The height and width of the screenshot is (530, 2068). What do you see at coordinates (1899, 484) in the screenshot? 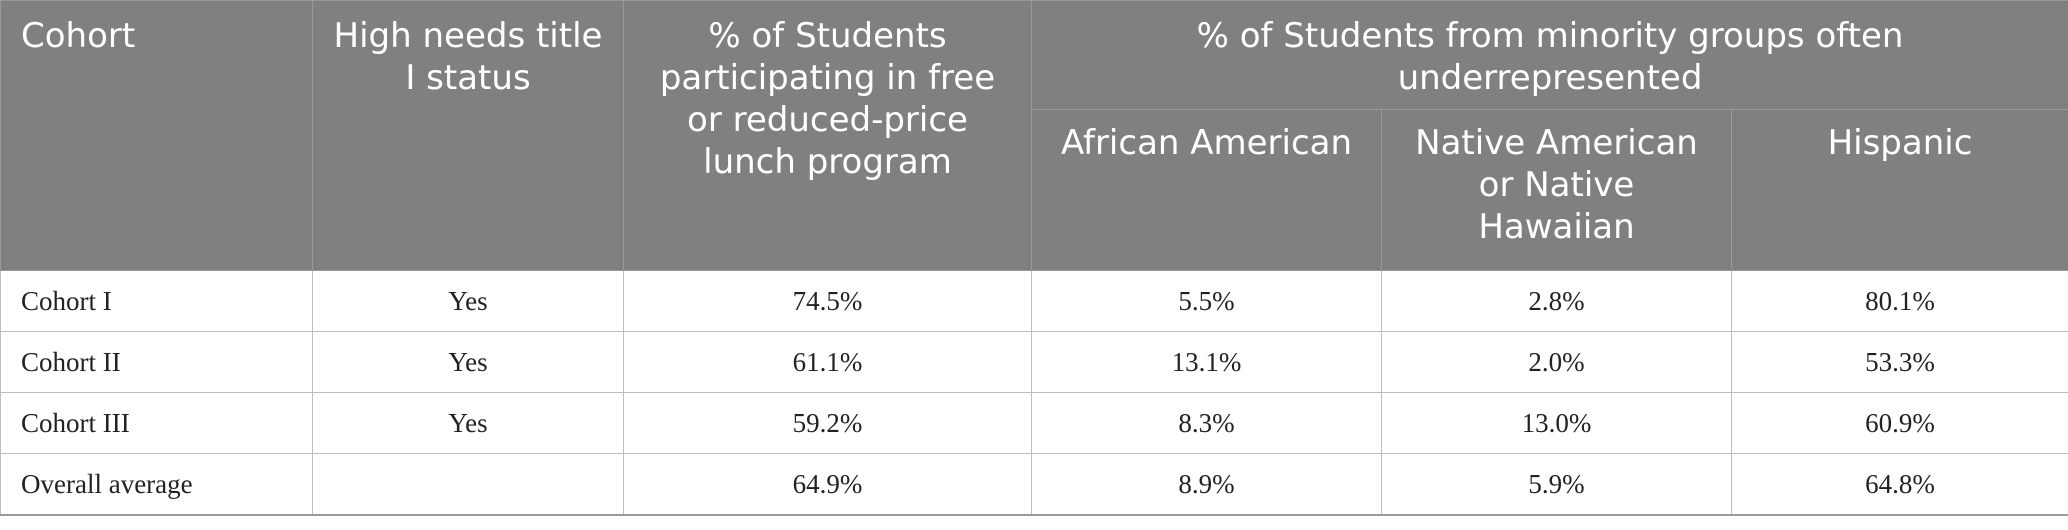
I see `cell-hispanic: 64.8%` at bounding box center [1899, 484].